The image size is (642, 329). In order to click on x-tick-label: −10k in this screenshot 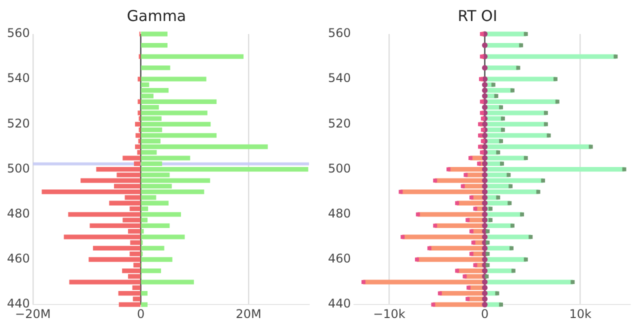, I will do `click(389, 313)`.